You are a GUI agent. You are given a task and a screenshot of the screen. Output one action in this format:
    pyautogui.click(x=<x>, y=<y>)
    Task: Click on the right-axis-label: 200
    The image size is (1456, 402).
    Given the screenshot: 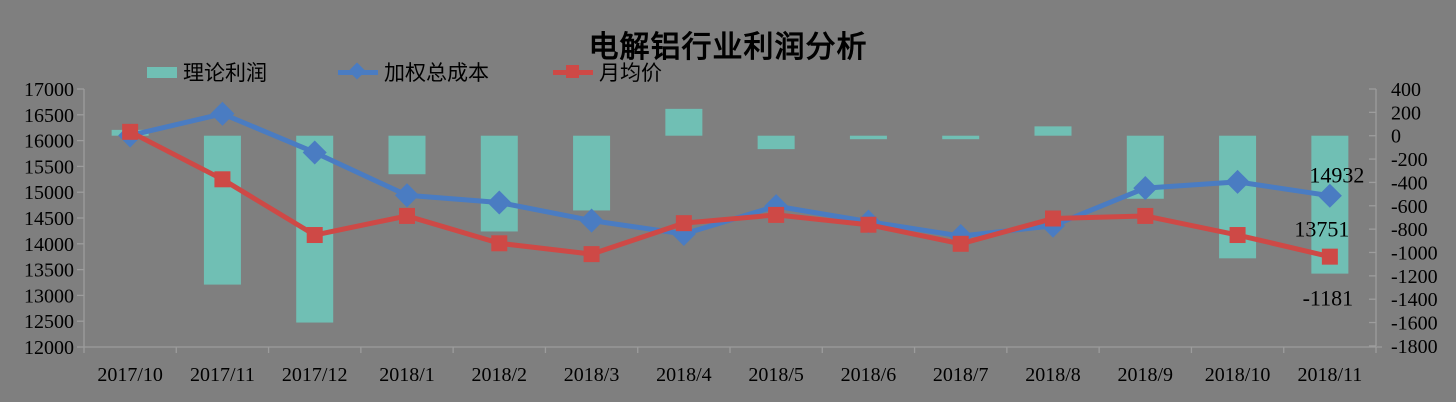 What is the action you would take?
    pyautogui.click(x=1406, y=113)
    